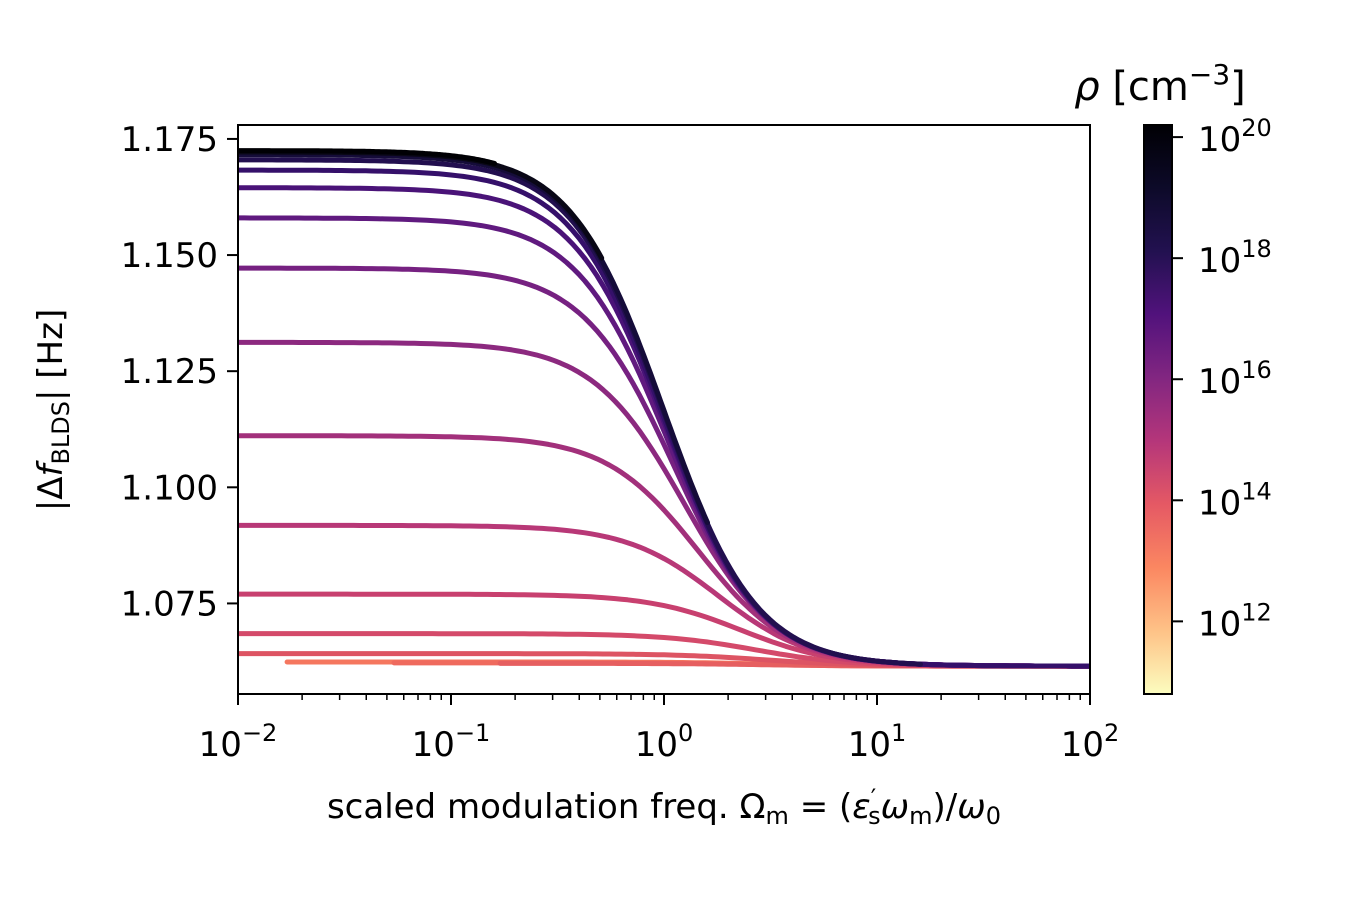  Describe the element at coordinates (1235, 621) in the screenshot. I see `colorbar-tick-label: 1012` at that location.